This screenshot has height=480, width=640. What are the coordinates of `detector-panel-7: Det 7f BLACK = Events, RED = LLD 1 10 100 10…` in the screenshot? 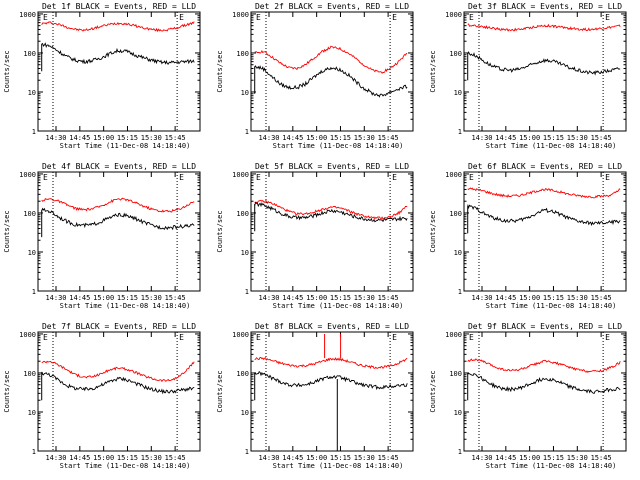 It's located at (106, 400).